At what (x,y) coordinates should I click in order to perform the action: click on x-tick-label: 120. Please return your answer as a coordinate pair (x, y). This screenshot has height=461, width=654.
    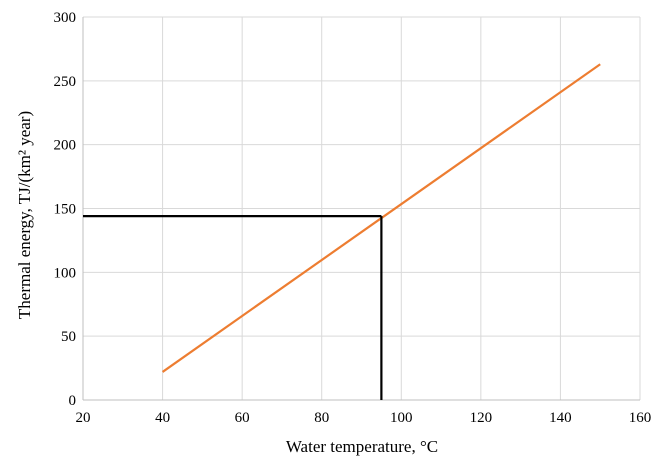
    Looking at the image, I should click on (481, 418).